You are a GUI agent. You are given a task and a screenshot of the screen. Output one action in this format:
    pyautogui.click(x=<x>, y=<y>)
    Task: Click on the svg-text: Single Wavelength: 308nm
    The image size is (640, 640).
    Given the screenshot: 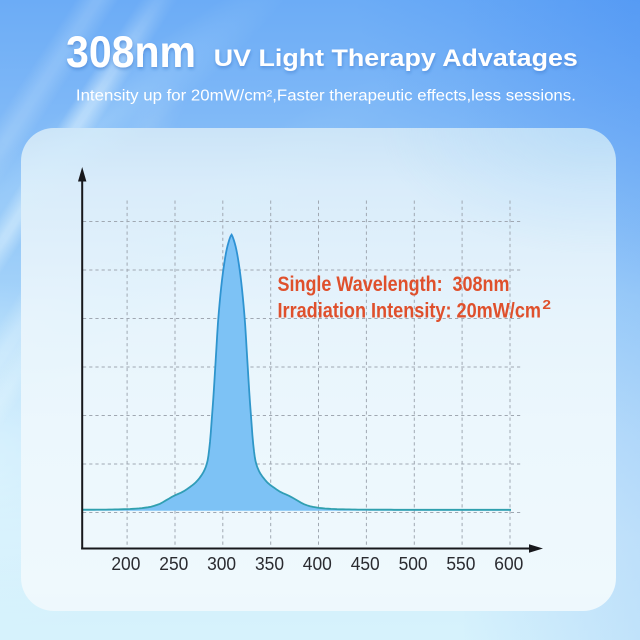 What is the action you would take?
    pyautogui.click(x=394, y=284)
    